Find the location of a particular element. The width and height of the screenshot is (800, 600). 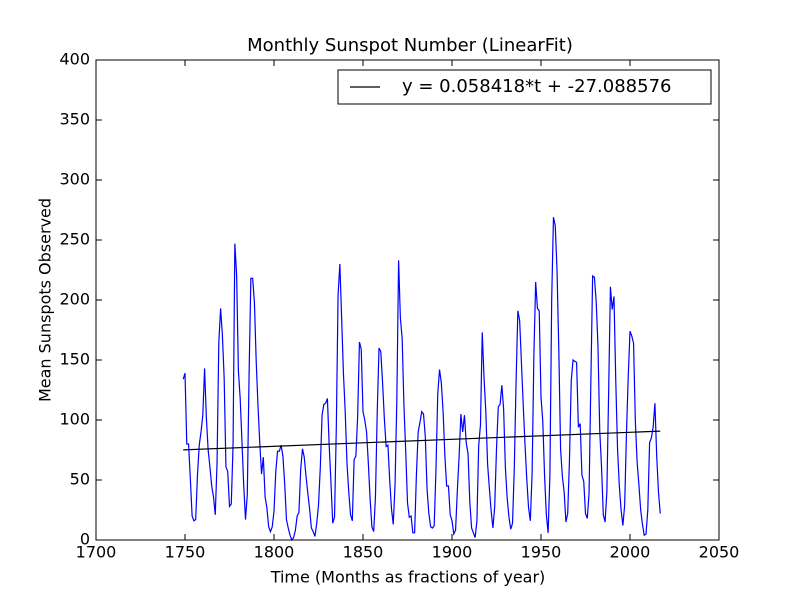

x-axis-label: Time (Months as fractions of year) is located at coordinates (408, 577).